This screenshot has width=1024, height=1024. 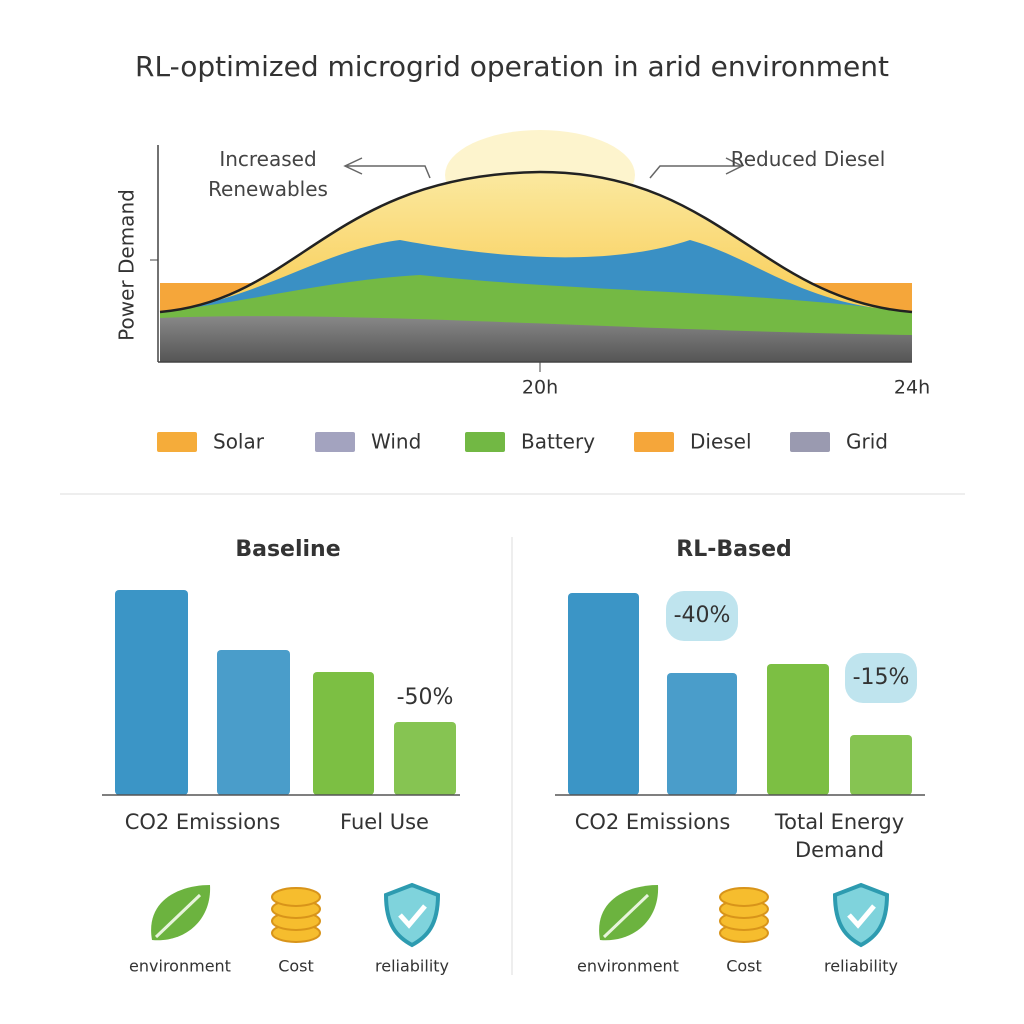 What do you see at coordinates (536, 339) in the screenshot?
I see `grid-layer` at bounding box center [536, 339].